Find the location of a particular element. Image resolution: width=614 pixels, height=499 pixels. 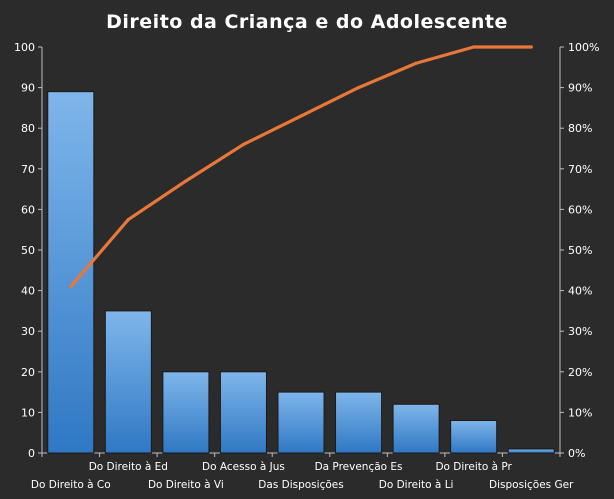

y2-tick-label-4: 40% is located at coordinates (580, 291).